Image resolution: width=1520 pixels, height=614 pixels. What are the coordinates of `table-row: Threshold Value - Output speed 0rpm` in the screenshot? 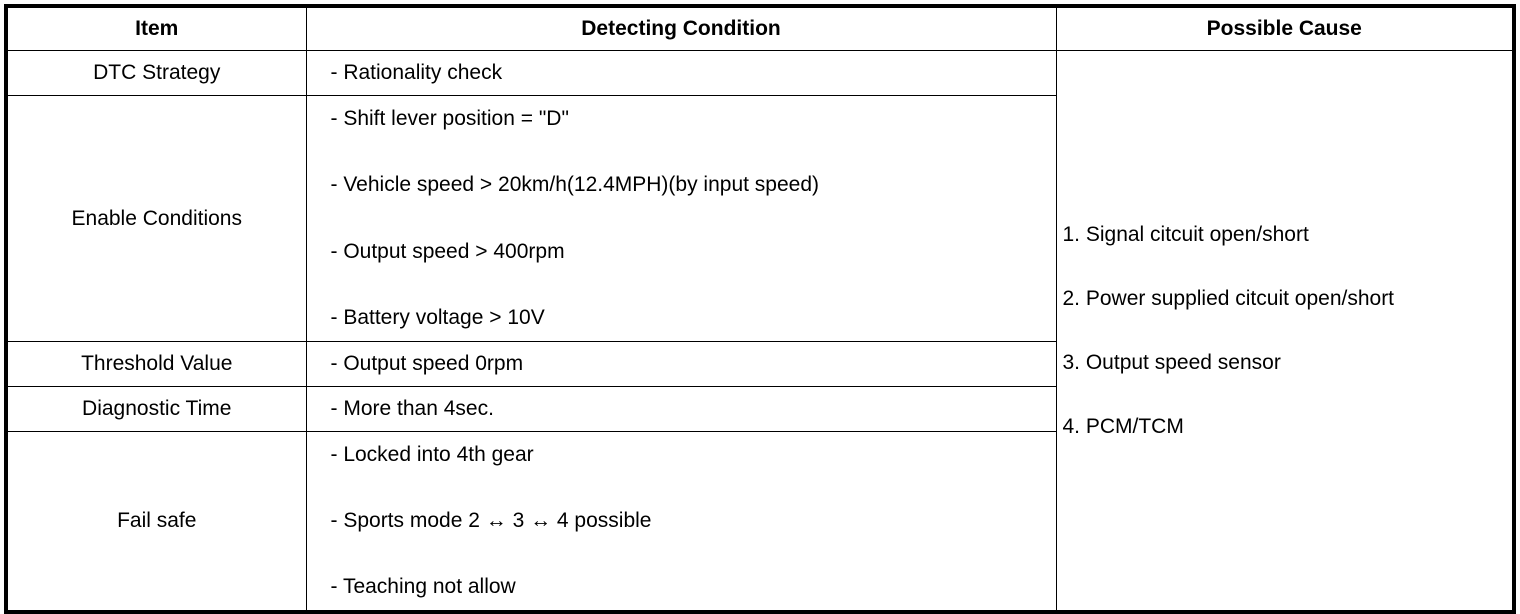 It's located at (759, 364).